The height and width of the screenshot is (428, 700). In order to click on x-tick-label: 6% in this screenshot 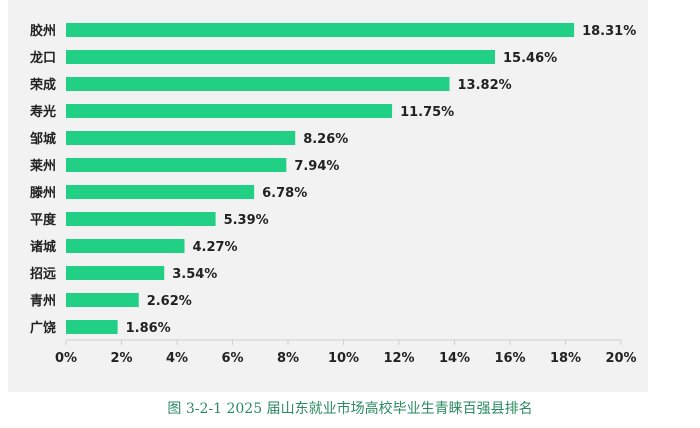, I will do `click(232, 358)`.